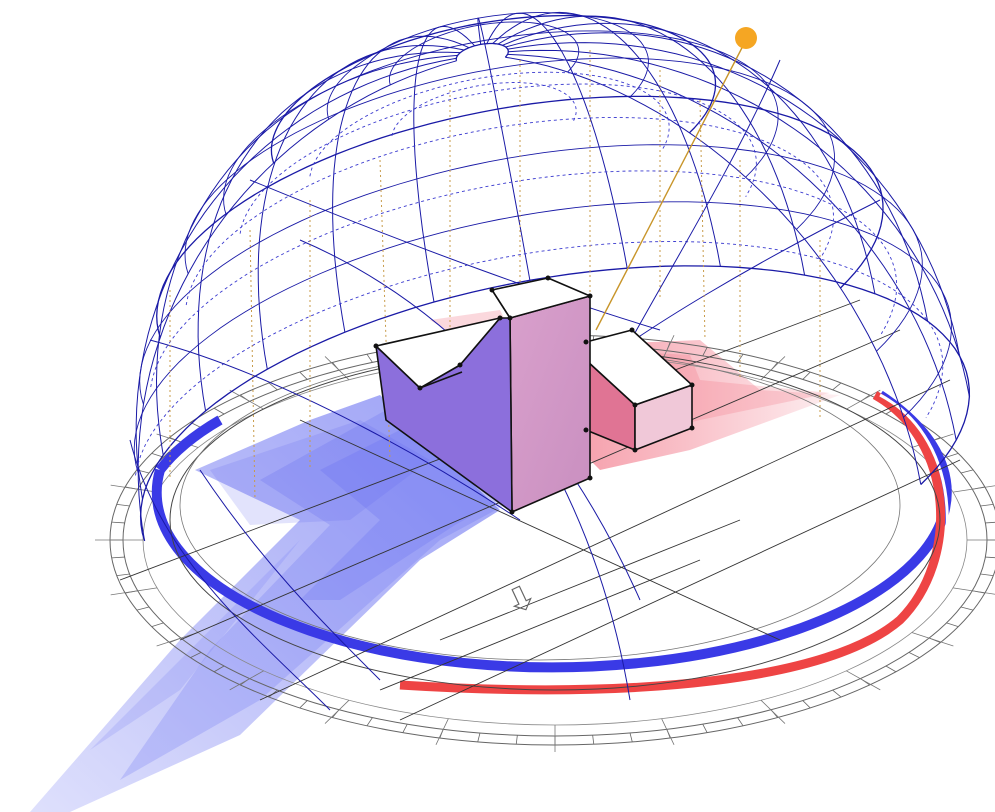  What do you see at coordinates (521, 598) in the screenshot?
I see `north-arrow-icon` at bounding box center [521, 598].